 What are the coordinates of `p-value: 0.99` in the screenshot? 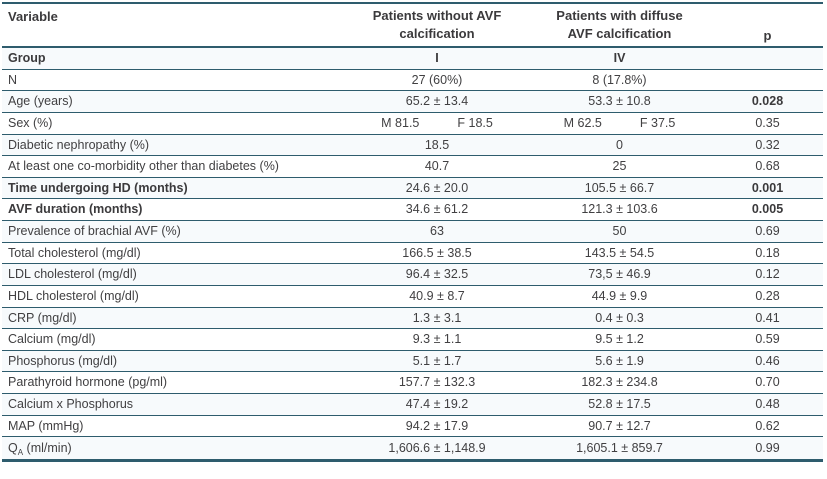 It's located at (767, 447).